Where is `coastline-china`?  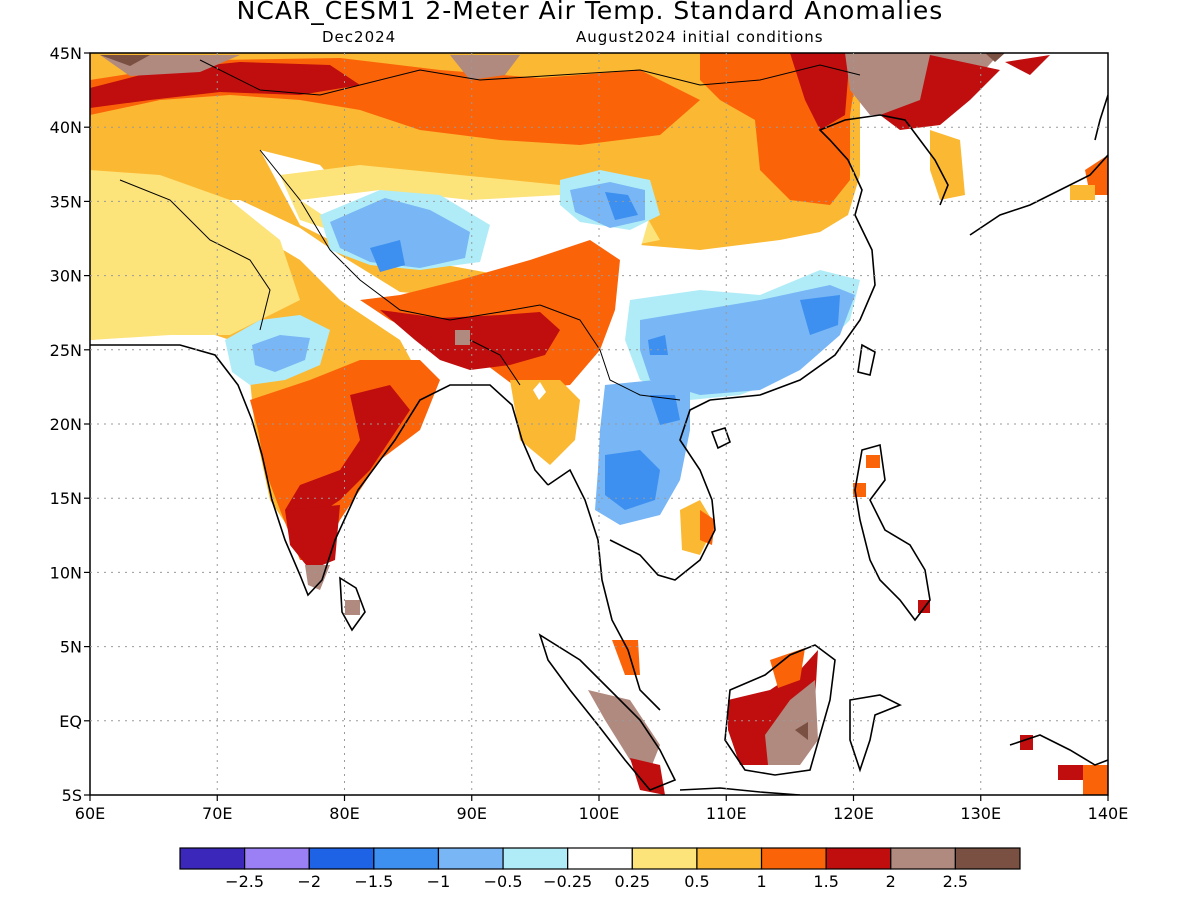 coastline-china is located at coordinates (829, 257).